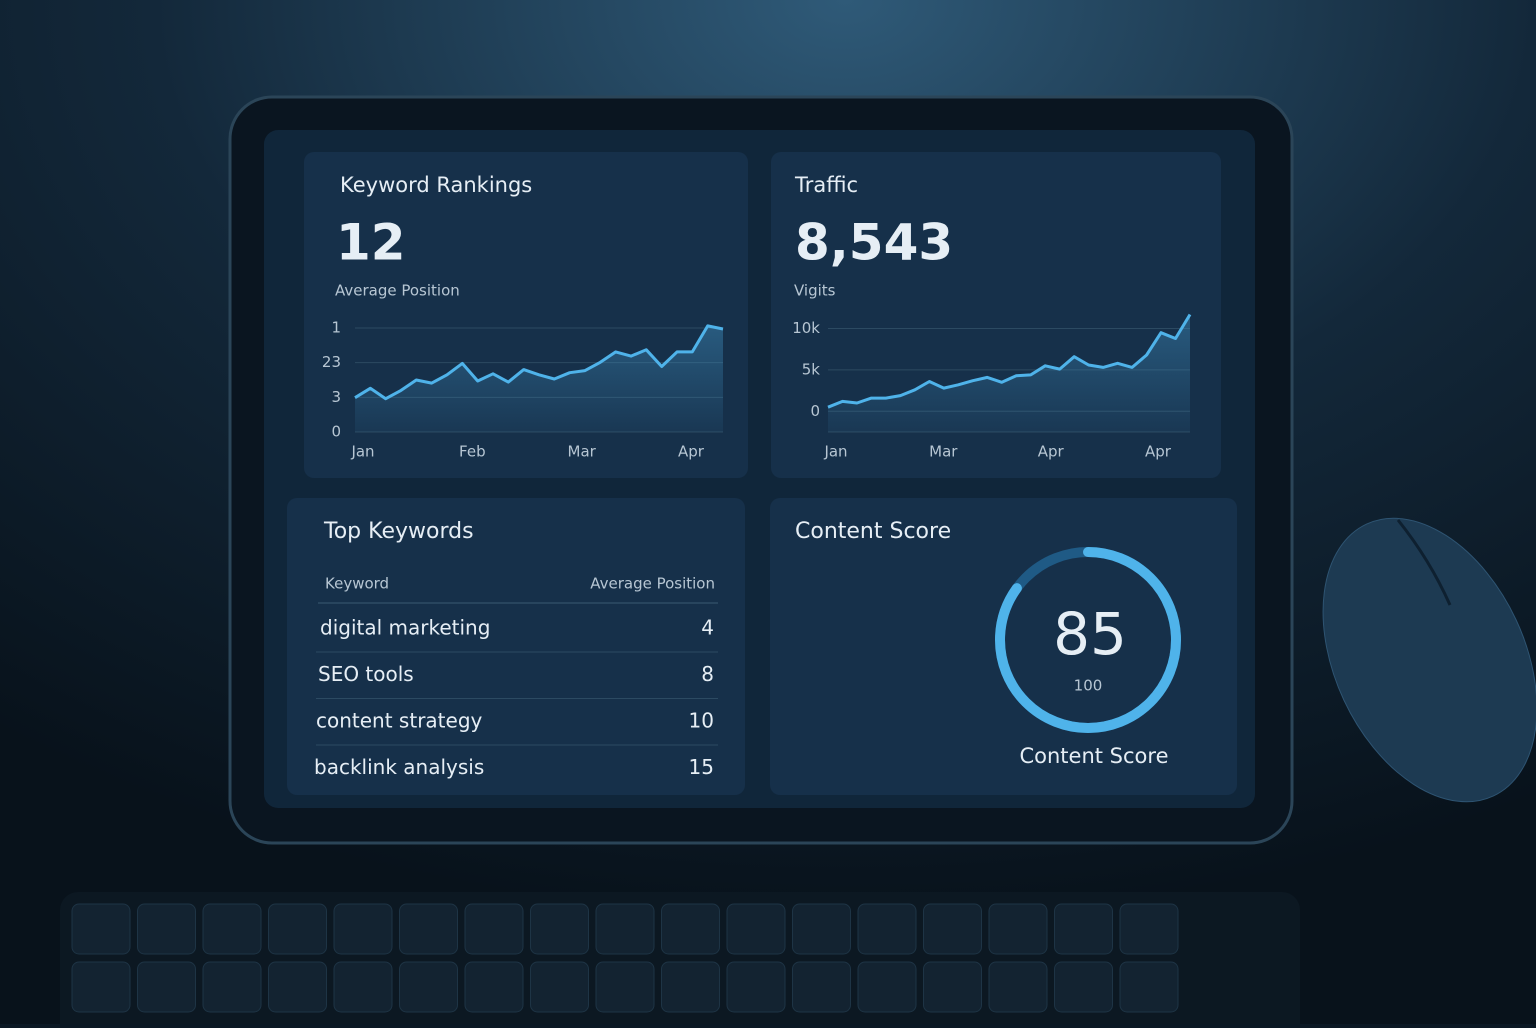 The height and width of the screenshot is (1028, 1536). I want to click on position: 4, so click(707, 628).